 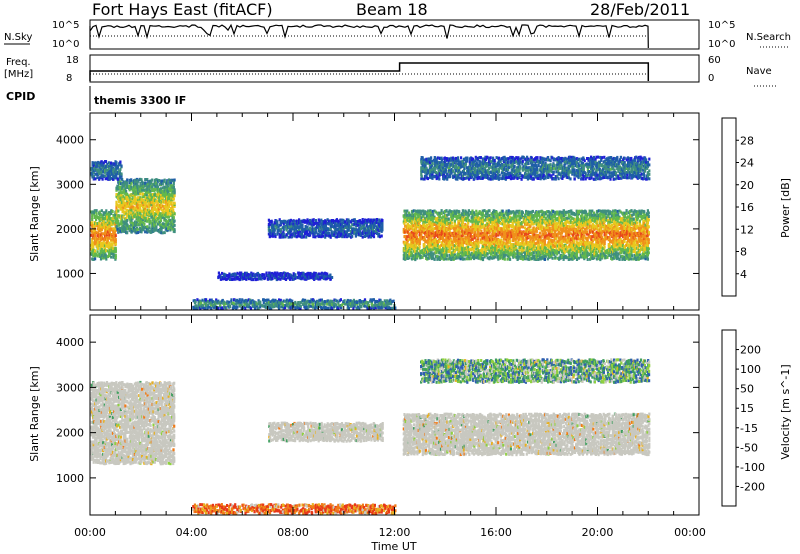 I want to click on freq-panel-frame, so click(x=394, y=68).